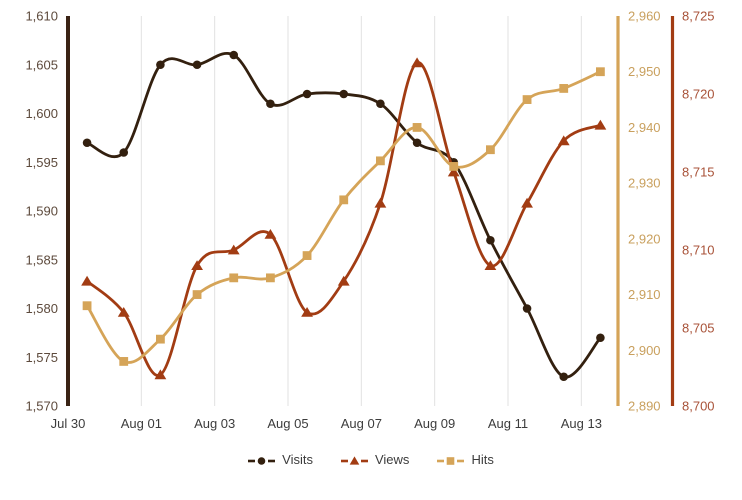 Image resolution: width=742 pixels, height=500 pixels. I want to click on legend-item-visits: Visits, so click(280, 459).